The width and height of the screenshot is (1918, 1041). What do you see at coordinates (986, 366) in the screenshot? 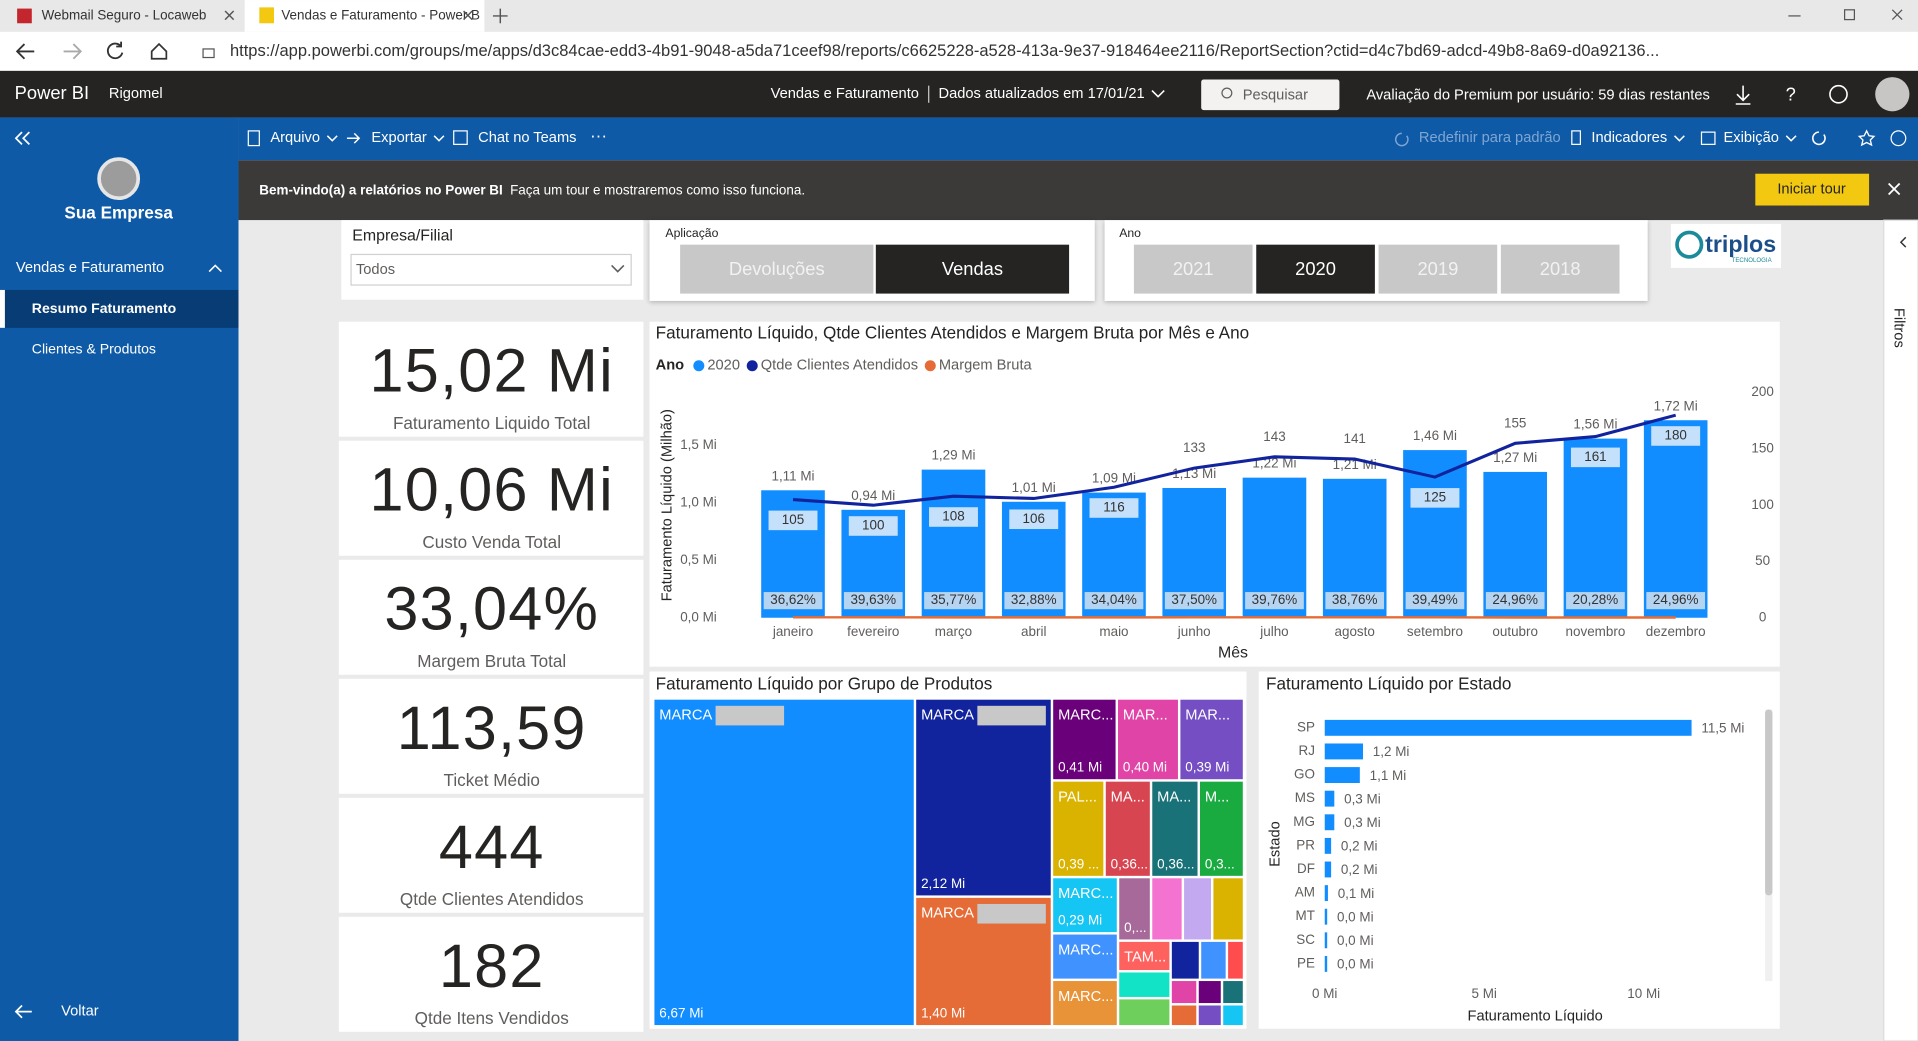
I see `legend-label: Margem Bruta` at bounding box center [986, 366].